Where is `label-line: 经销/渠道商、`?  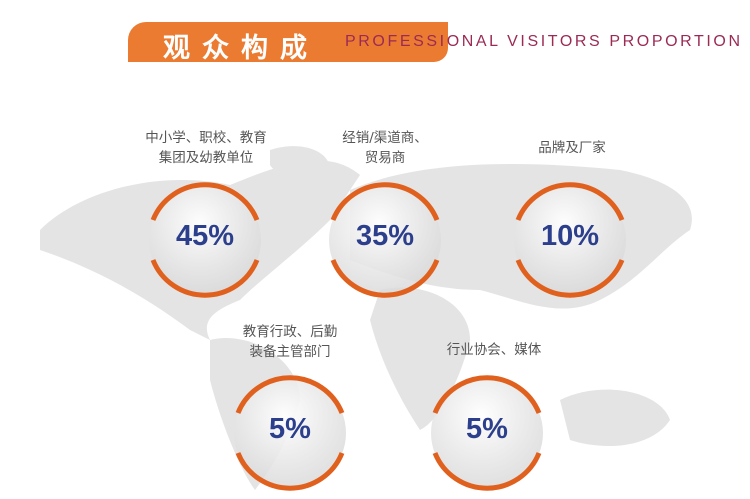
label-line: 经销/渠道商、 is located at coordinates (385, 138).